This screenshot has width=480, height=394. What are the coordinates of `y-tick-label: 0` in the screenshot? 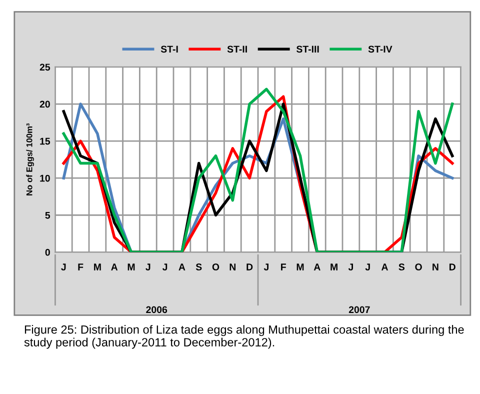 It's located at (47, 252).